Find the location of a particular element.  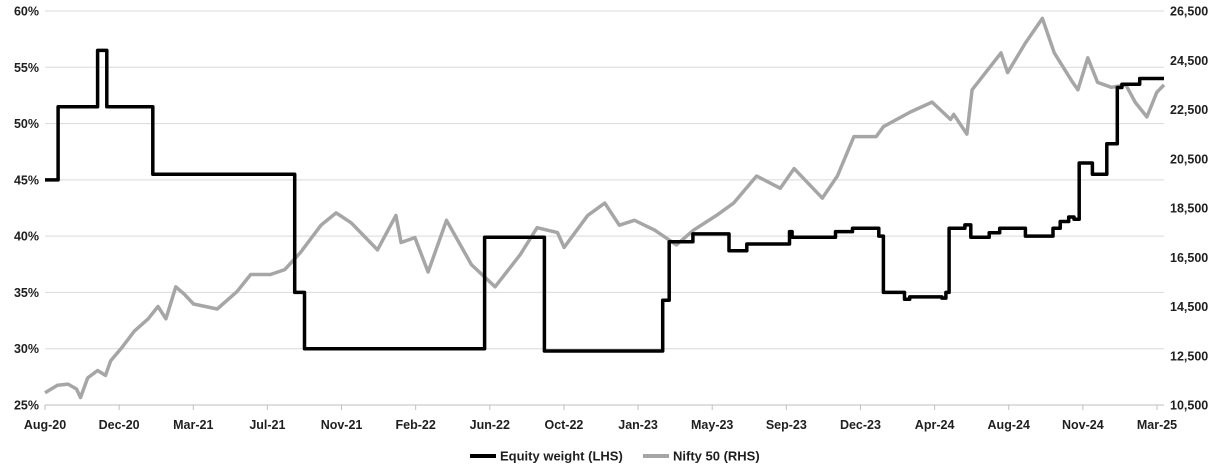

left-y-tick-label: 25% is located at coordinates (26, 406).